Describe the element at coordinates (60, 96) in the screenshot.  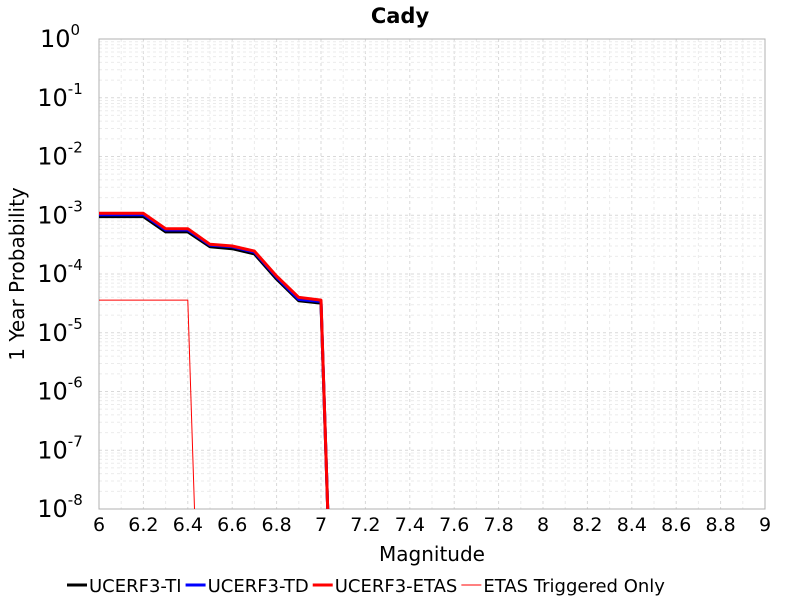
I see `y-tick-label: 10⁻¹` at that location.